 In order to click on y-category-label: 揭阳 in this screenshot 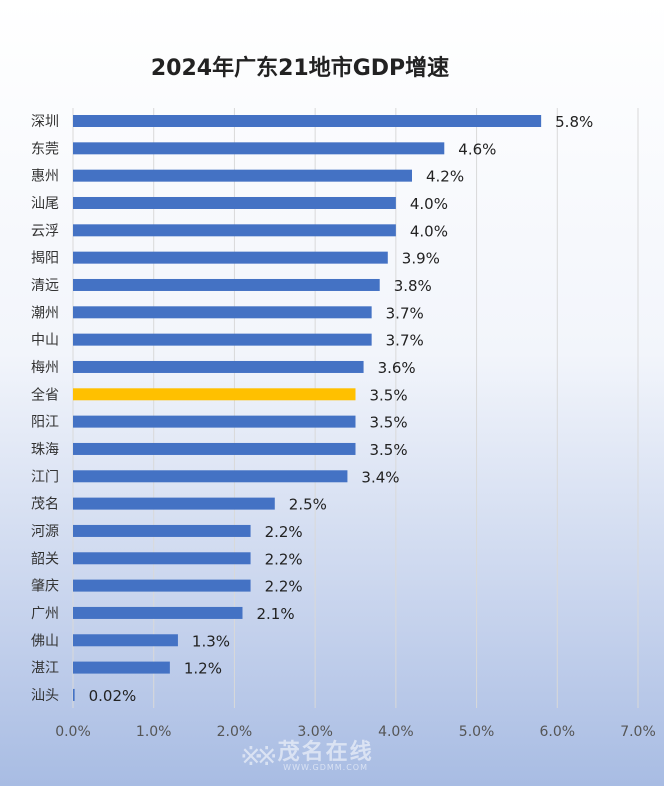, I will do `click(45, 259)`.